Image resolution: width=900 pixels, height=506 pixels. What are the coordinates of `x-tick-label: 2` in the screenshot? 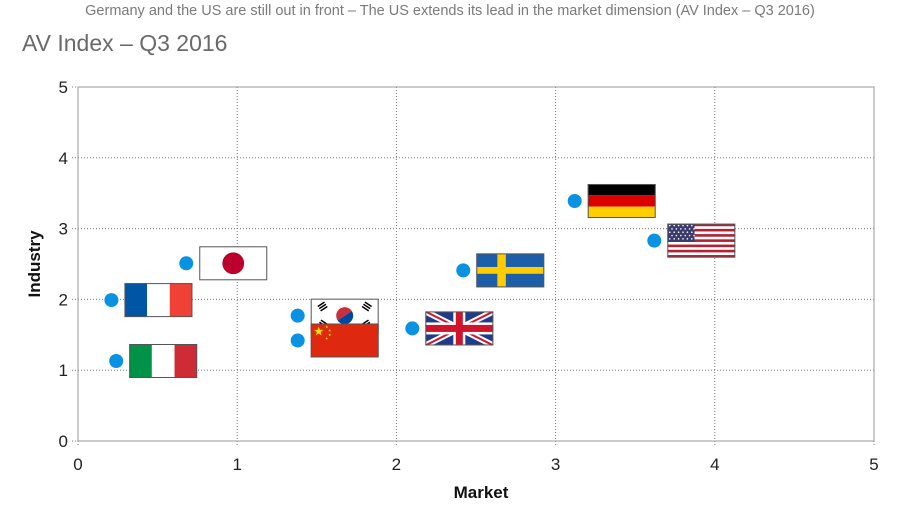 It's located at (396, 464).